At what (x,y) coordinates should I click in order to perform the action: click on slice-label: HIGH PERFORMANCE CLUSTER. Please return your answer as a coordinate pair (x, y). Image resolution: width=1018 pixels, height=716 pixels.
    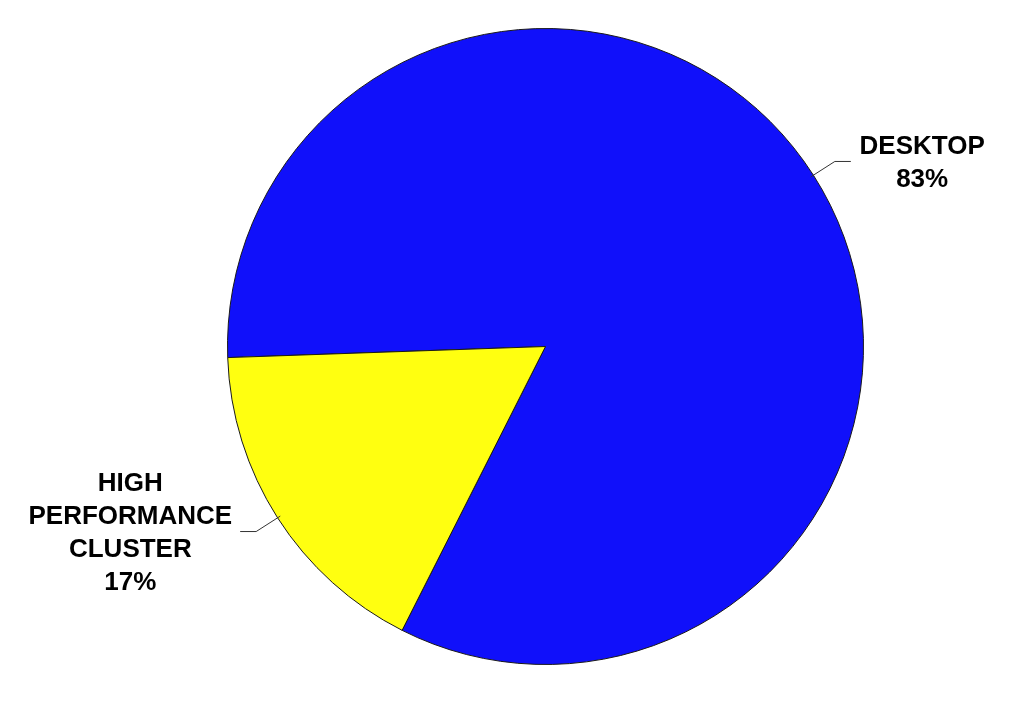
    Looking at the image, I should click on (130, 515).